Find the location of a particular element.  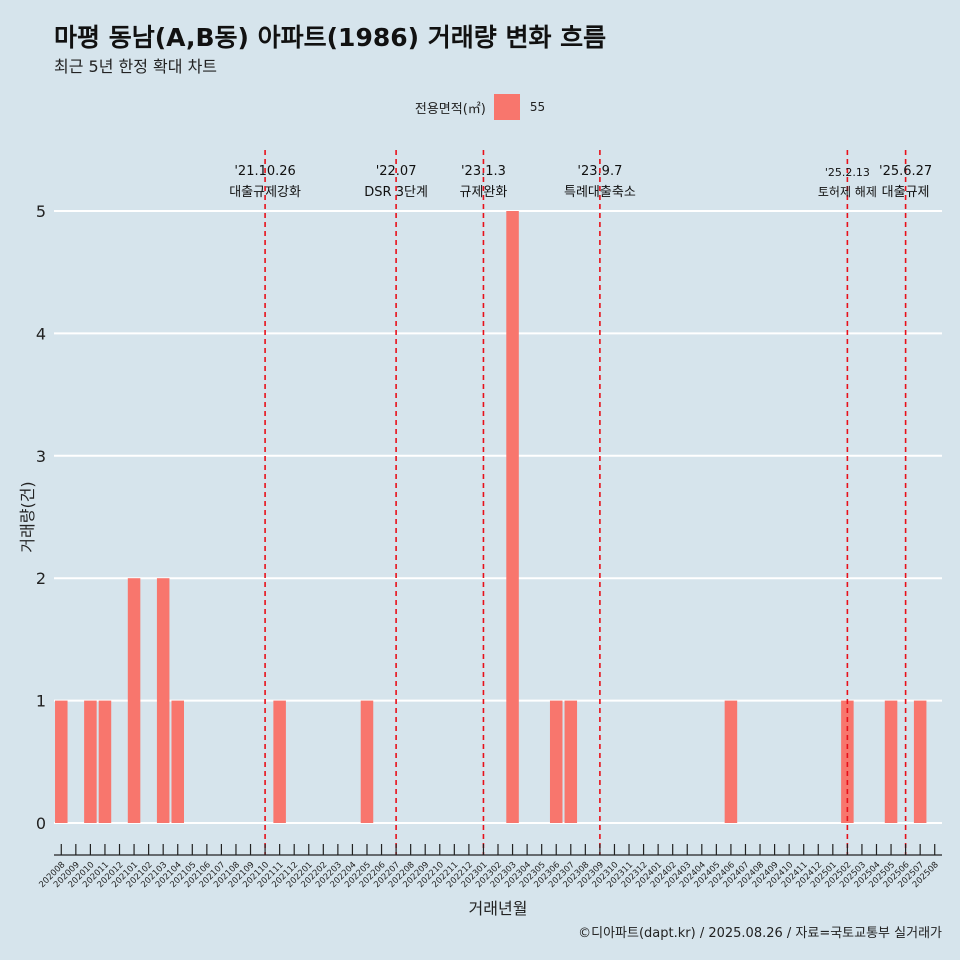

event-label-0: 대출규제강화 is located at coordinates (265, 192).